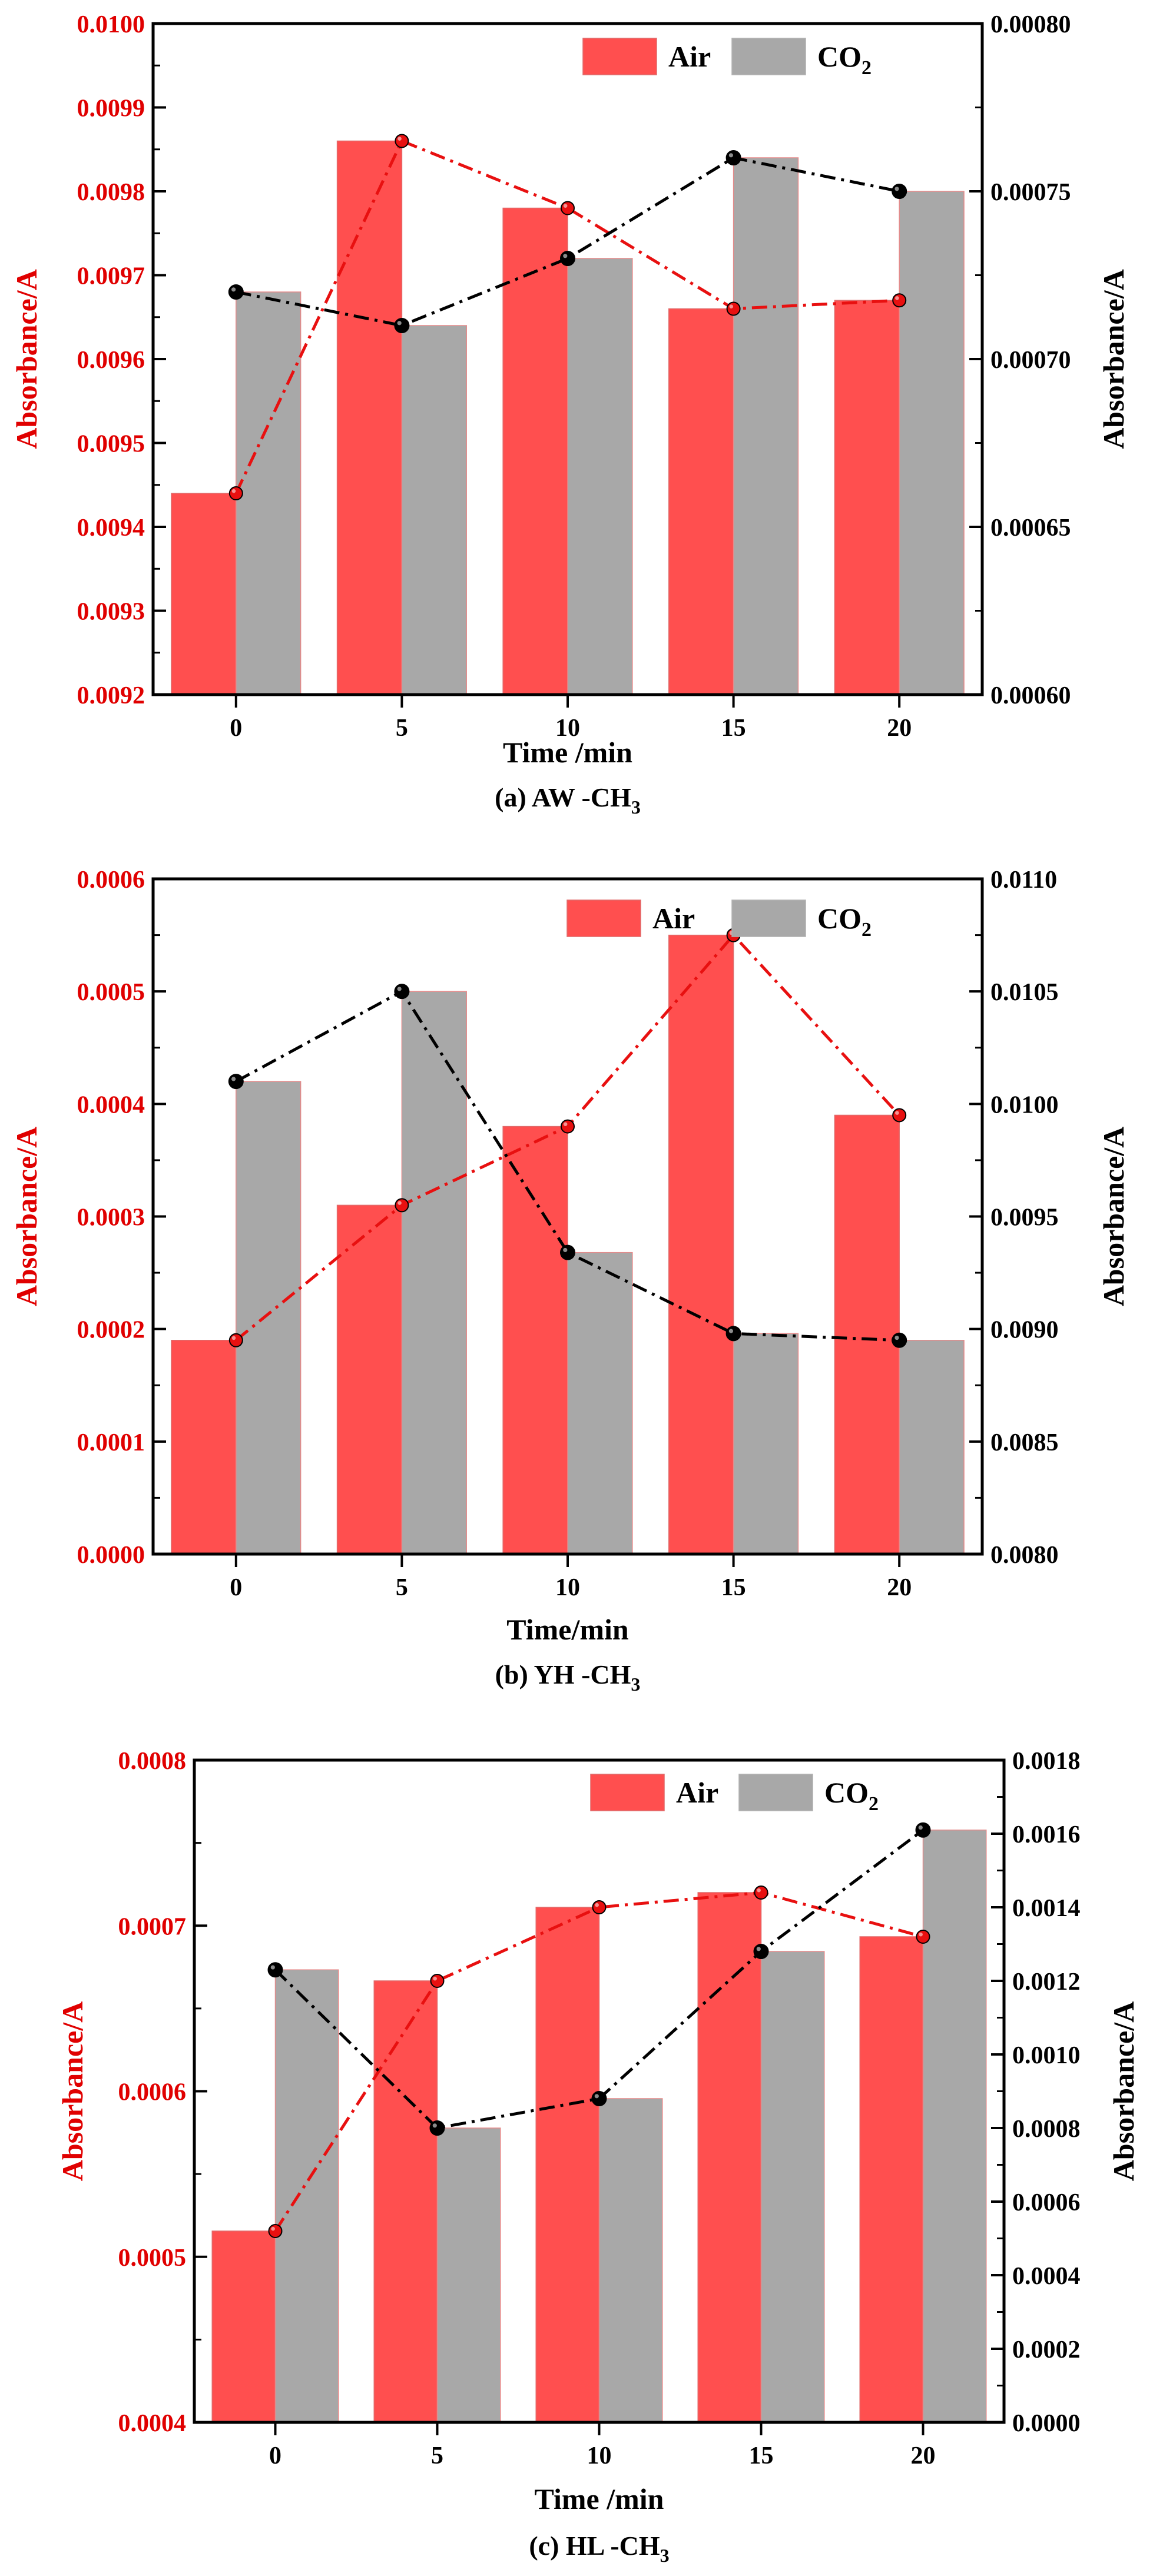 The height and width of the screenshot is (2576, 1153). I want to click on legend-swatch-co2, so click(775, 1792).